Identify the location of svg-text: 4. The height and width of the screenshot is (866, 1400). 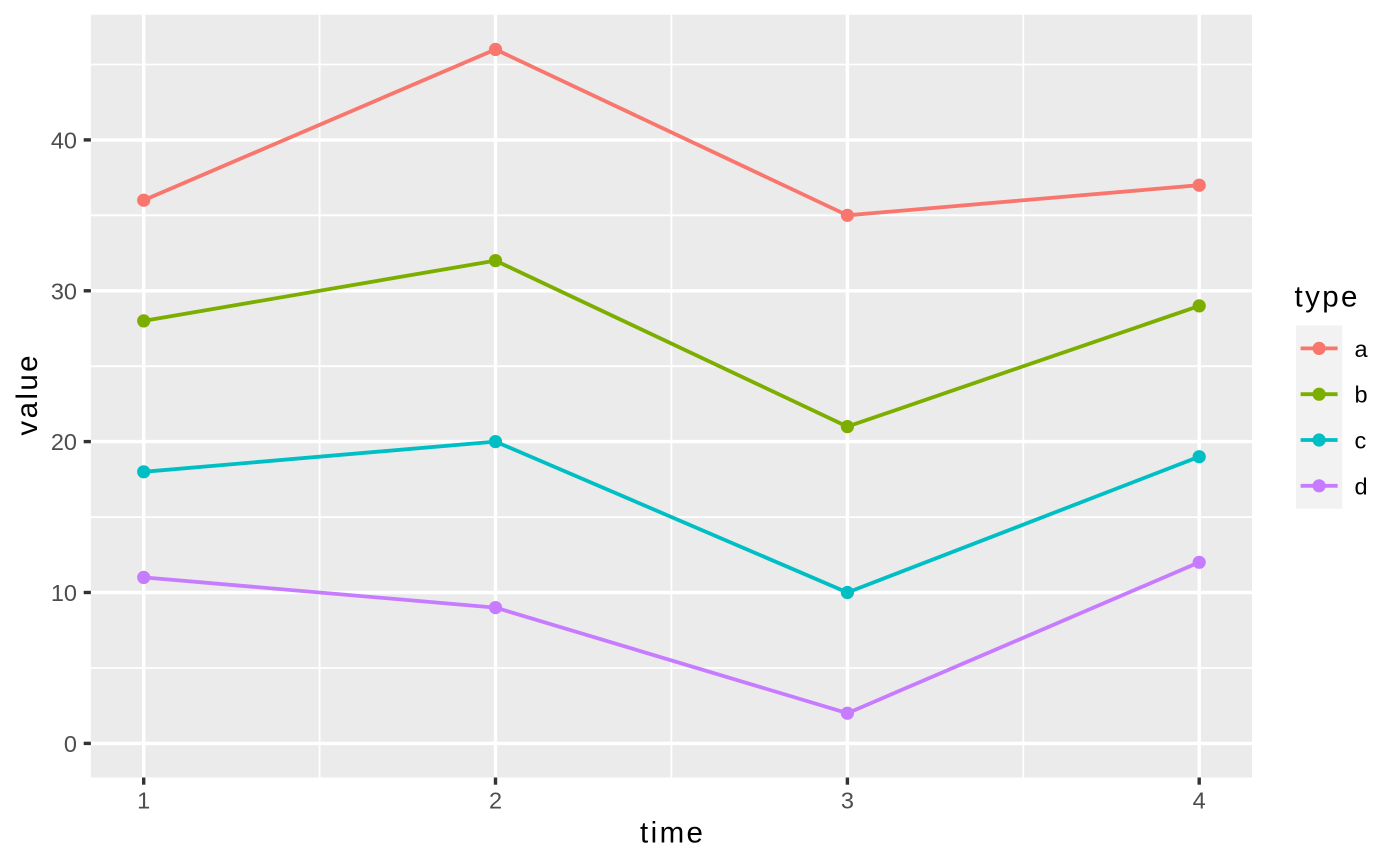
(1199, 800).